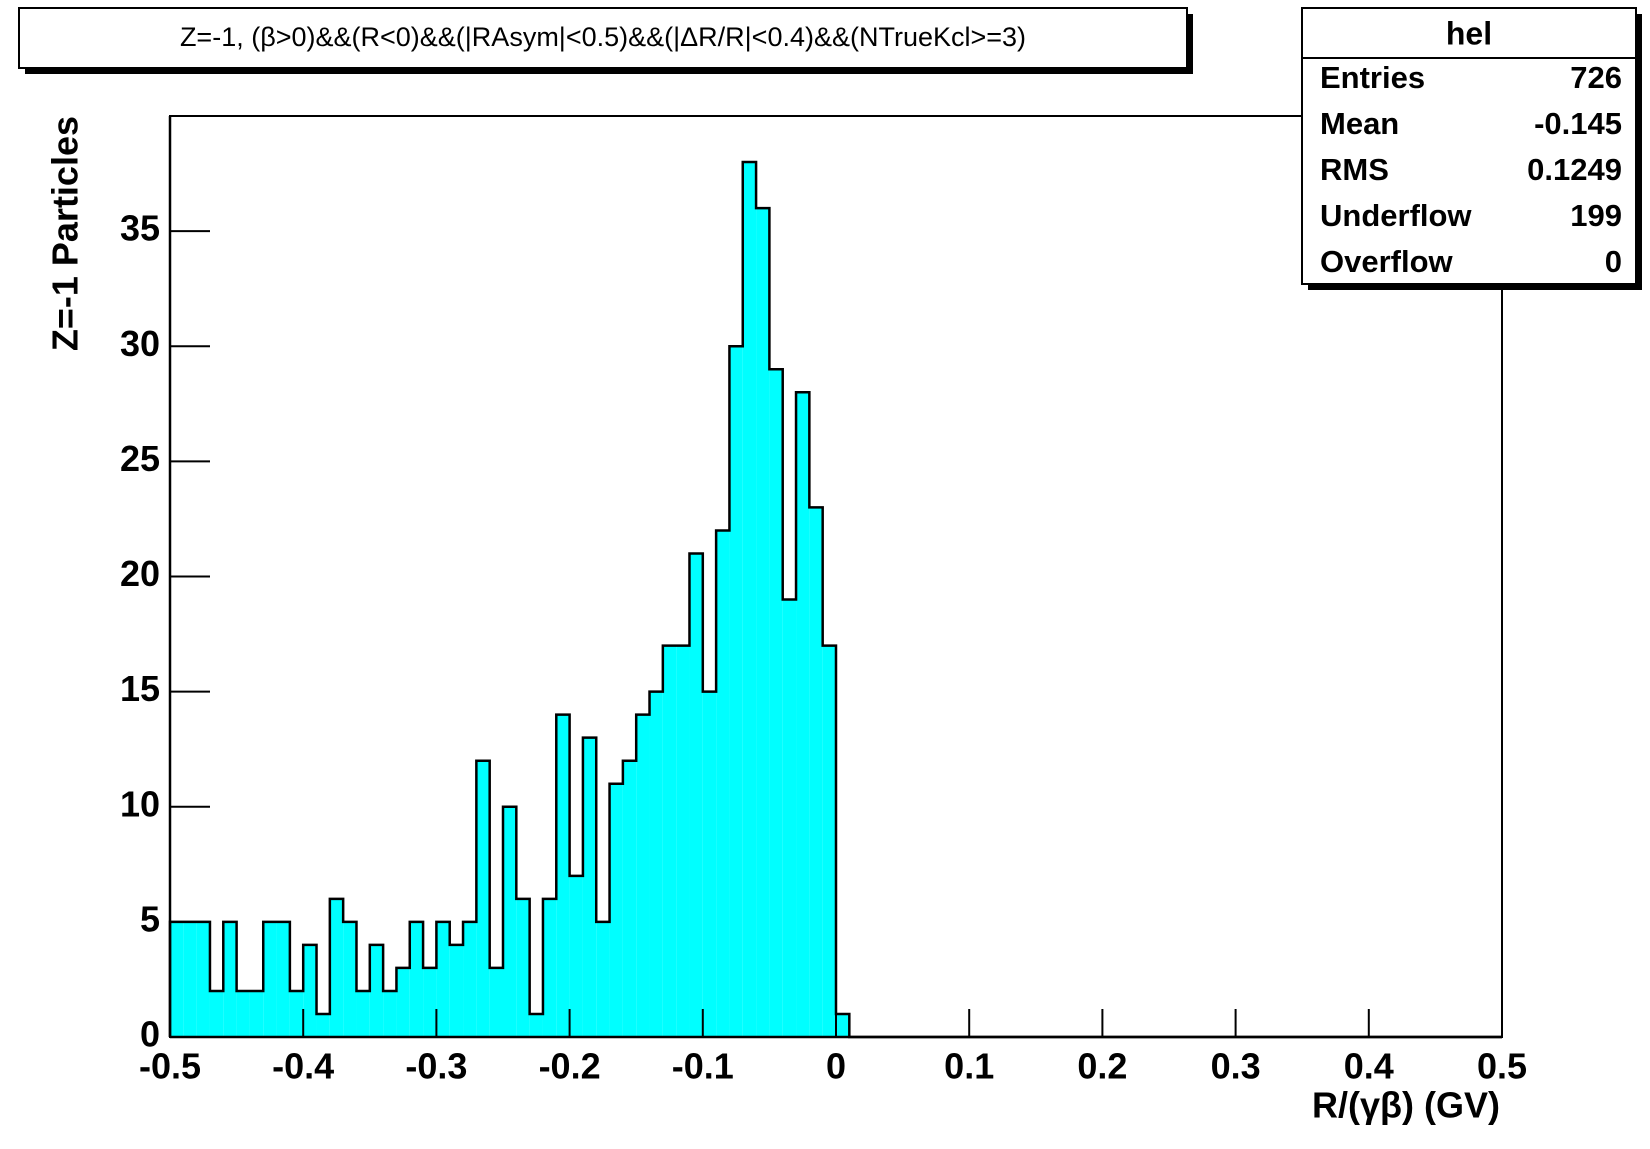 Image resolution: width=1650 pixels, height=1149 pixels. Describe the element at coordinates (140, 573) in the screenshot. I see `y-tick-label: 20` at that location.